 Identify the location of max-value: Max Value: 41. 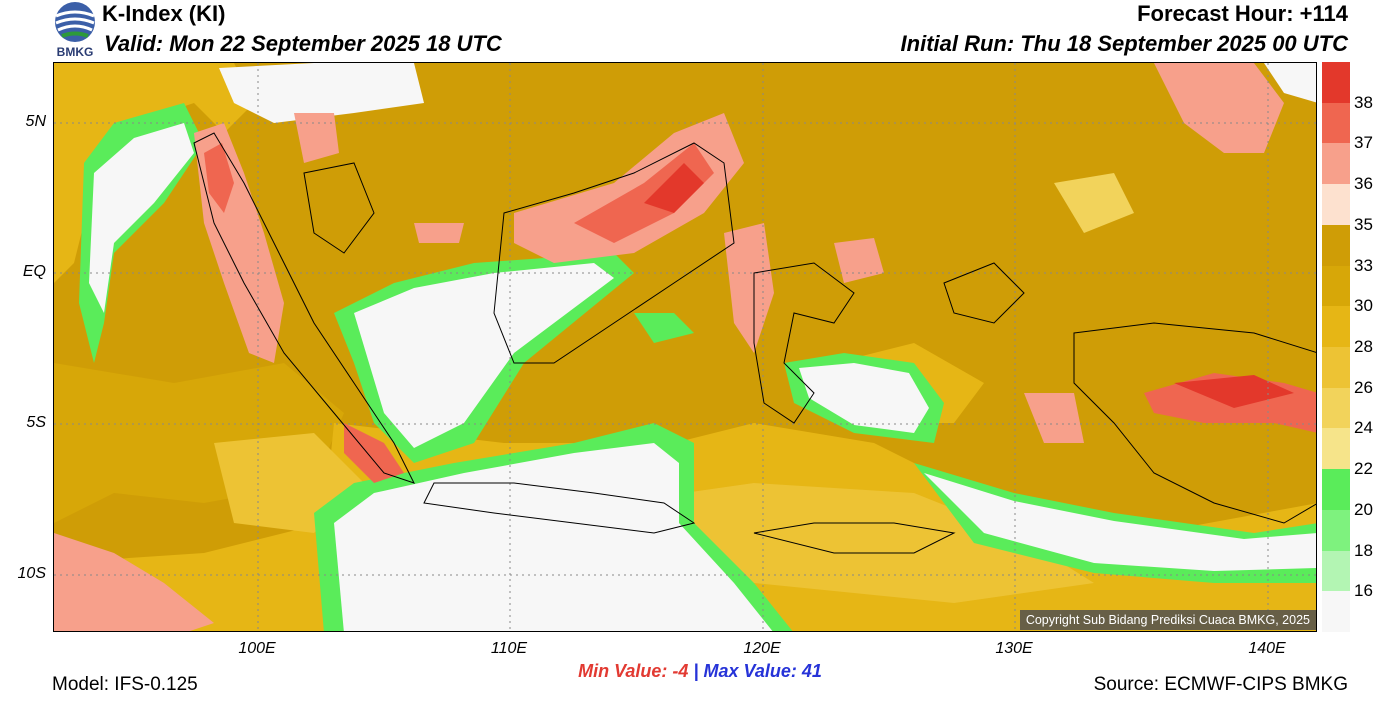
(762, 671).